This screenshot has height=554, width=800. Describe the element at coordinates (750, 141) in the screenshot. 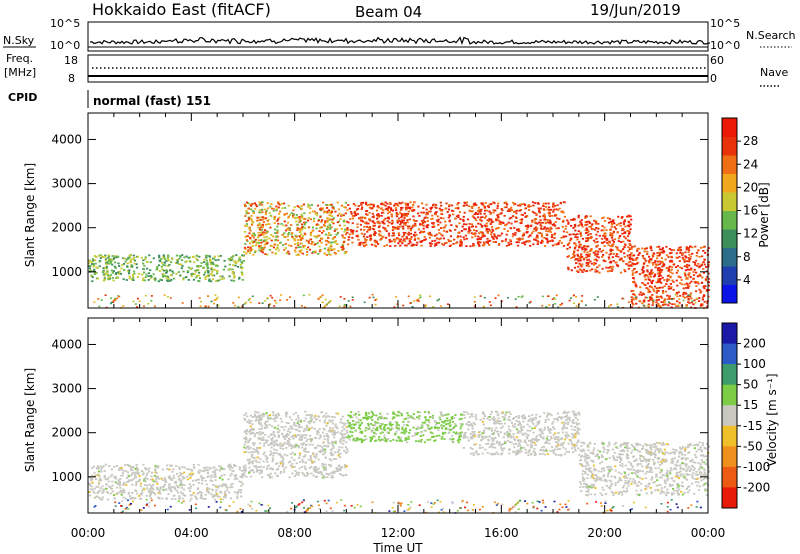

I see `colorbar-tick-label: 28` at that location.